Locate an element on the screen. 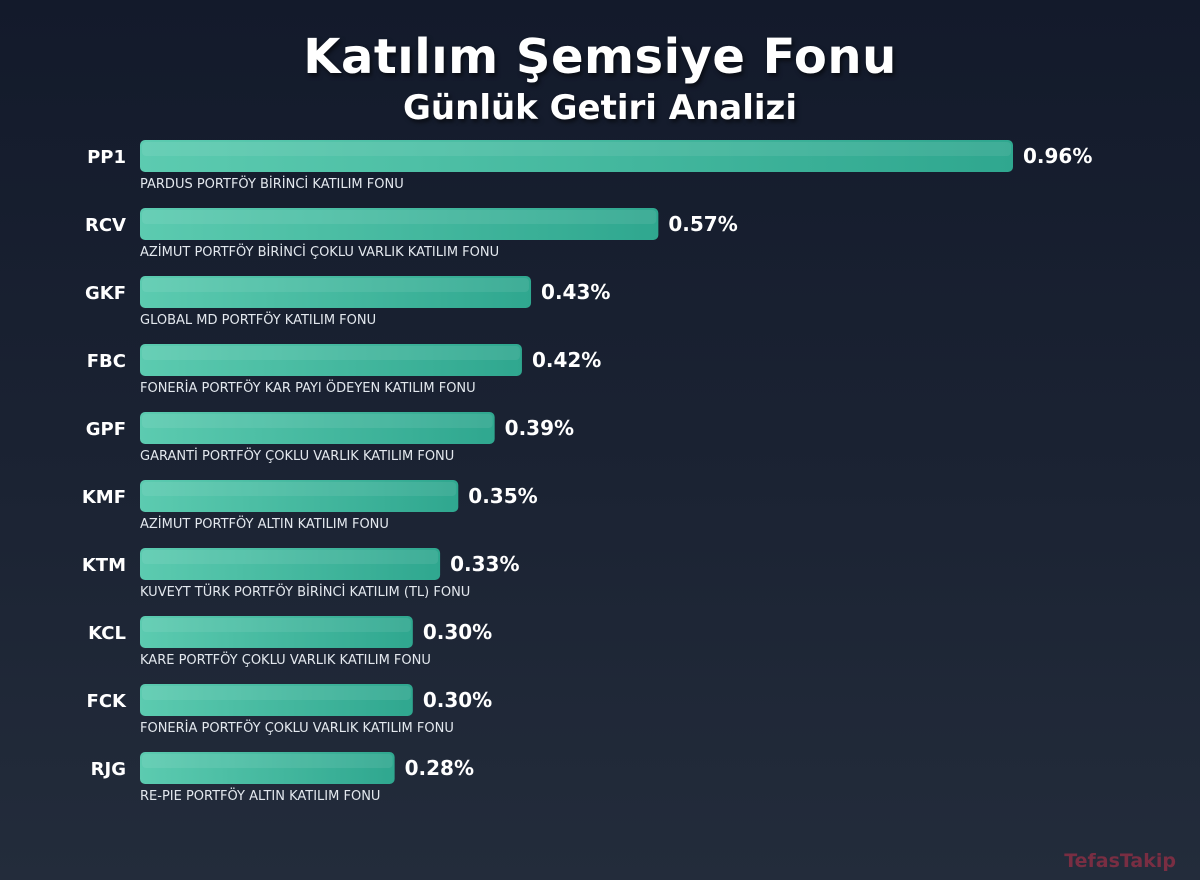 The height and width of the screenshot is (880, 1200). fund-name-label: RE-PIE PORTFÖY ALTIN KATILIM FONU is located at coordinates (260, 795).